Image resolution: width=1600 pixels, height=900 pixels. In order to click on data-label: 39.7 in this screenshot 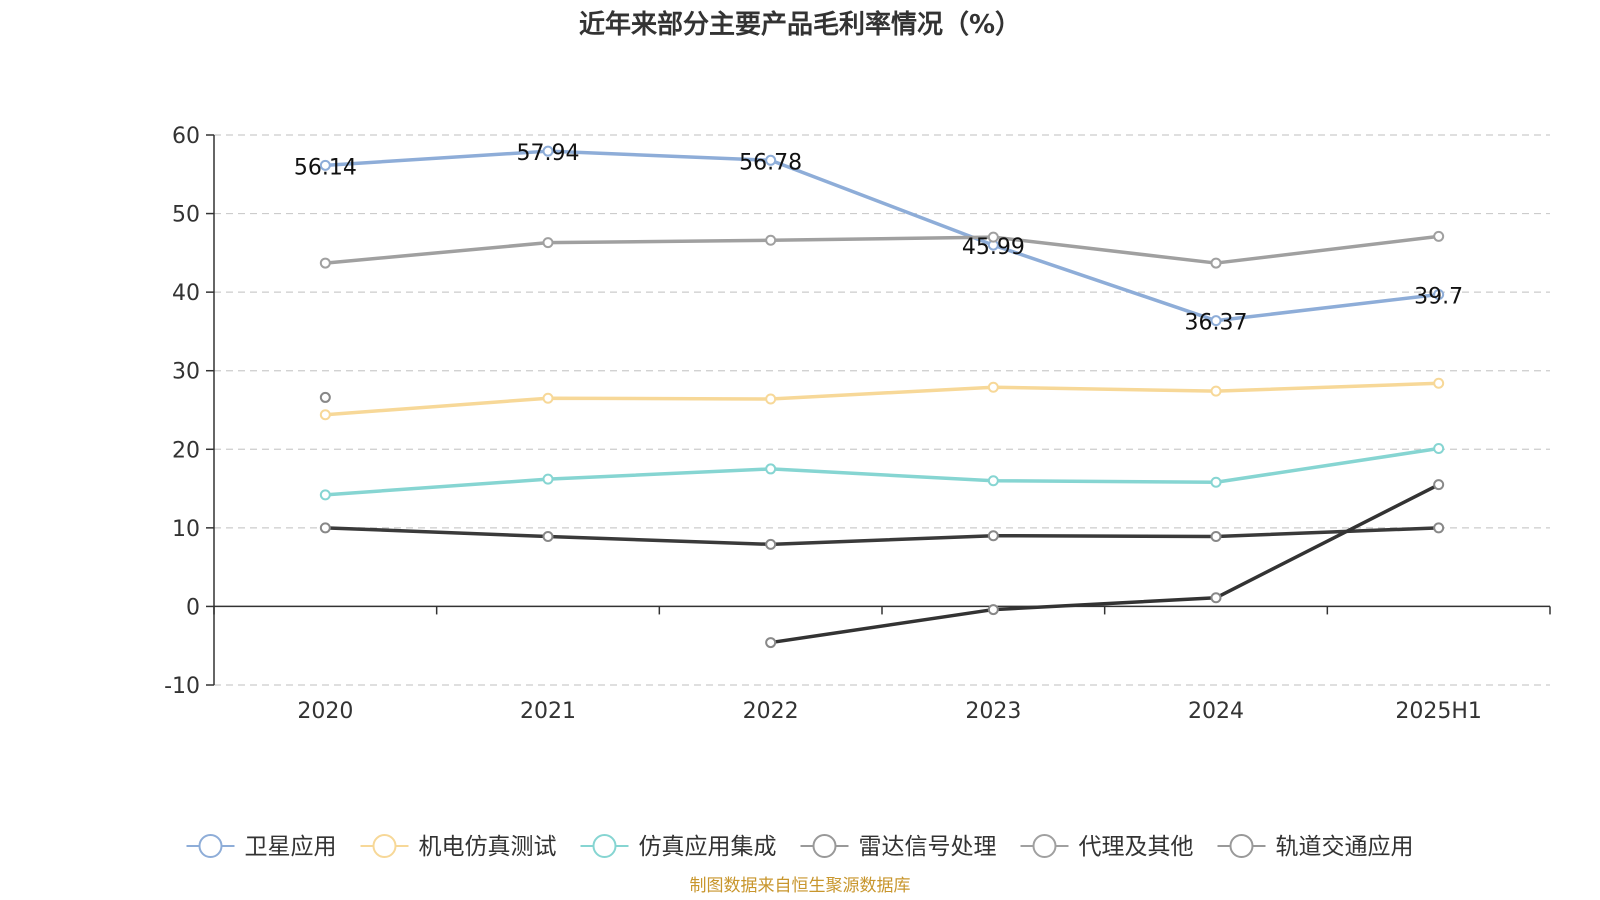, I will do `click(1438, 297)`.